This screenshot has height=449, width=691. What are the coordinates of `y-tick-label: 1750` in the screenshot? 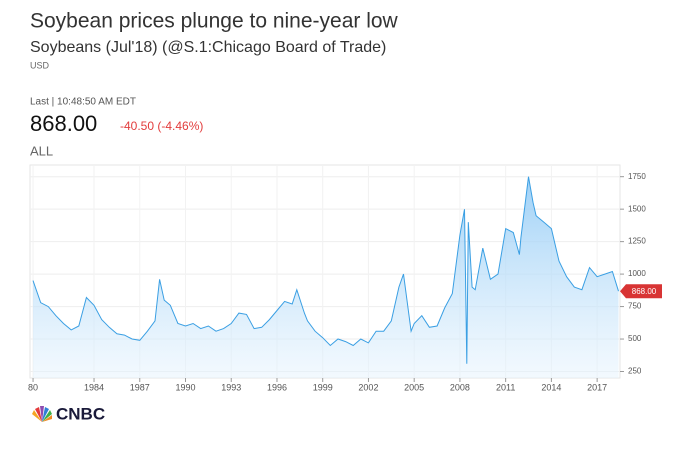 It's located at (637, 176).